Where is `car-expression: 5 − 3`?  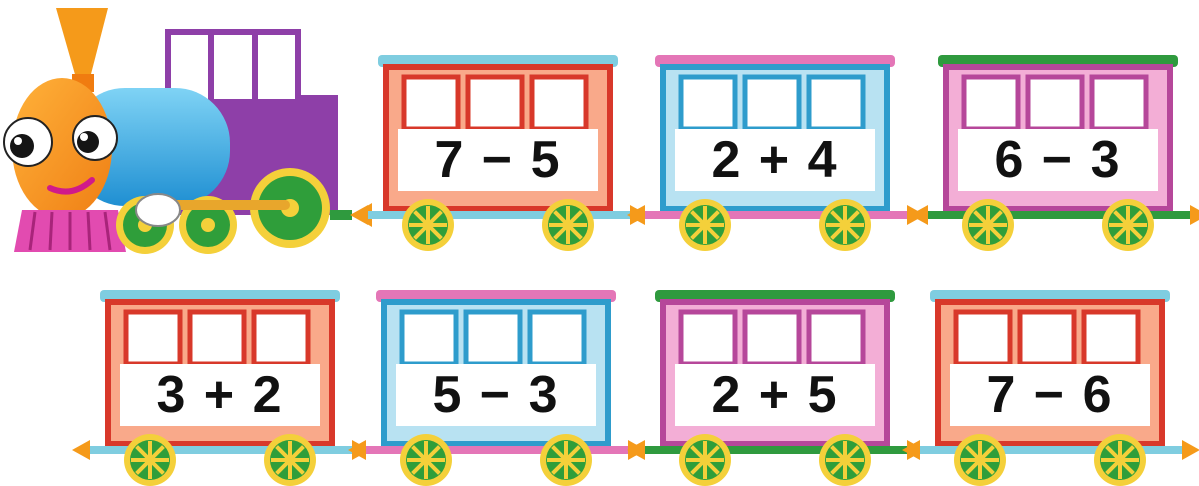 car-expression: 5 − 3 is located at coordinates (496, 395).